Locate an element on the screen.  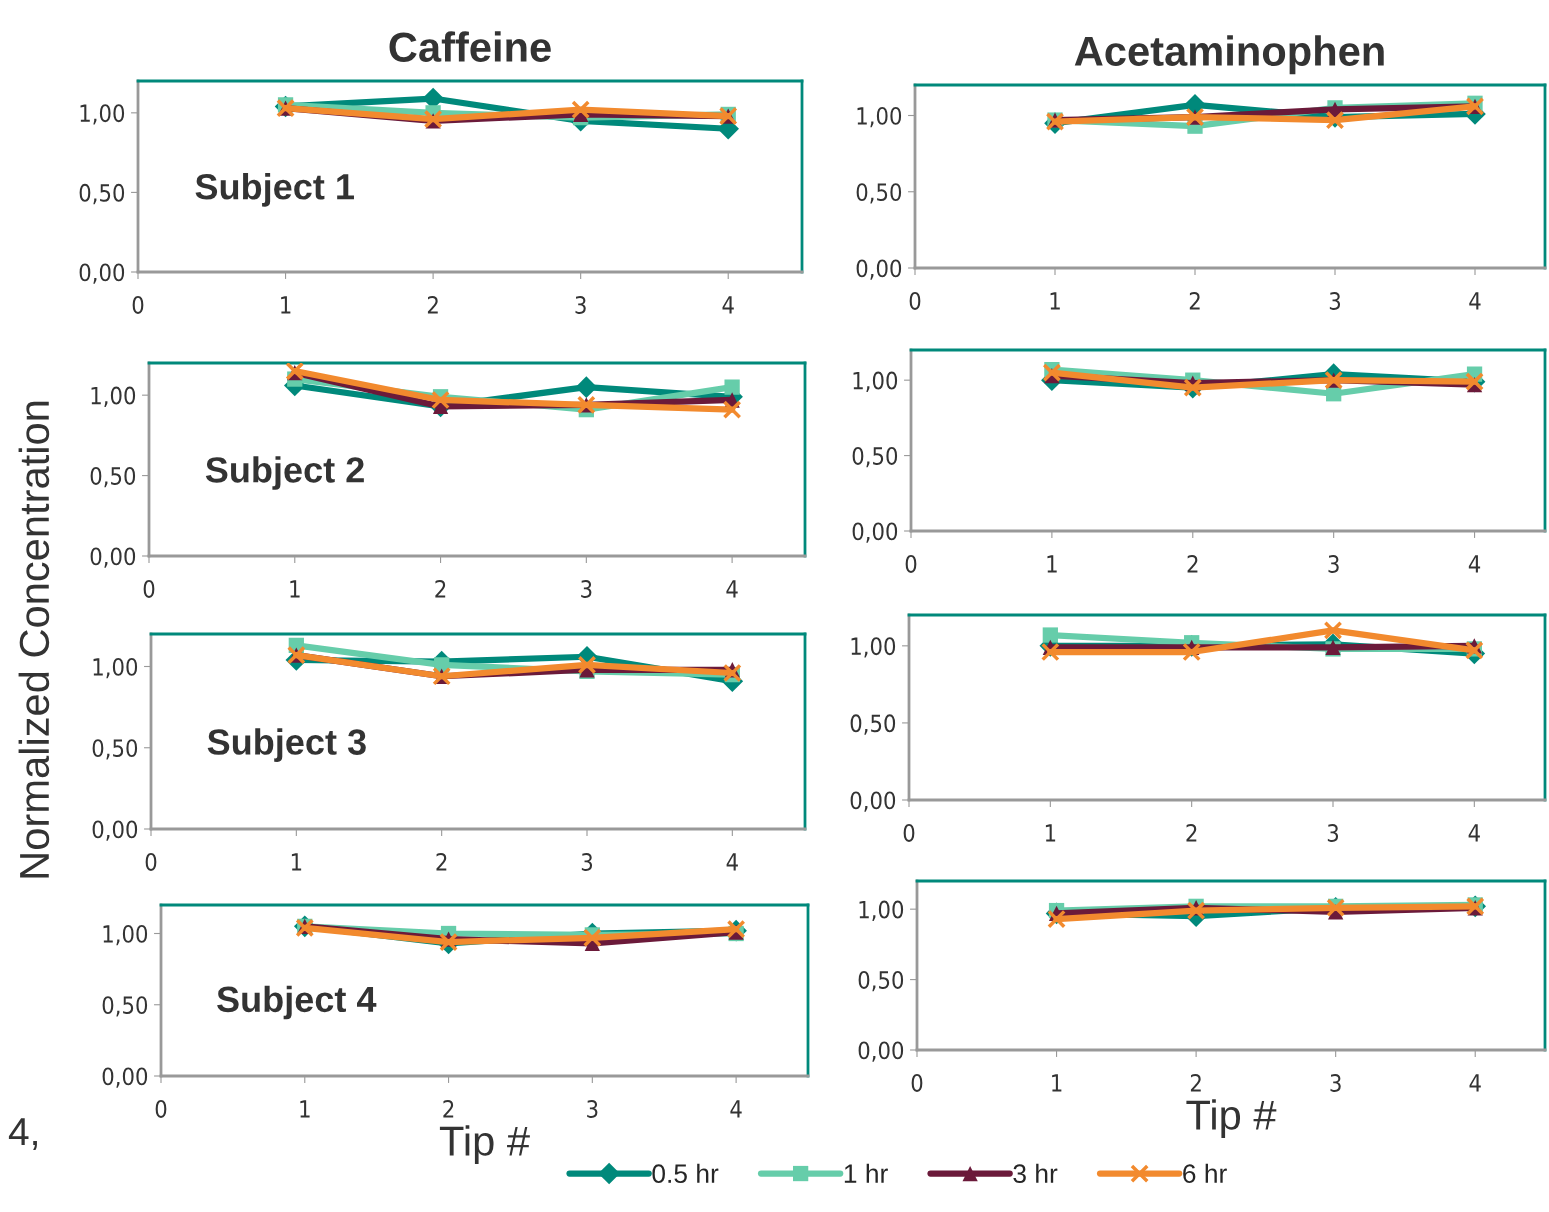
legend-label: 3 hr is located at coordinates (1035, 1173).